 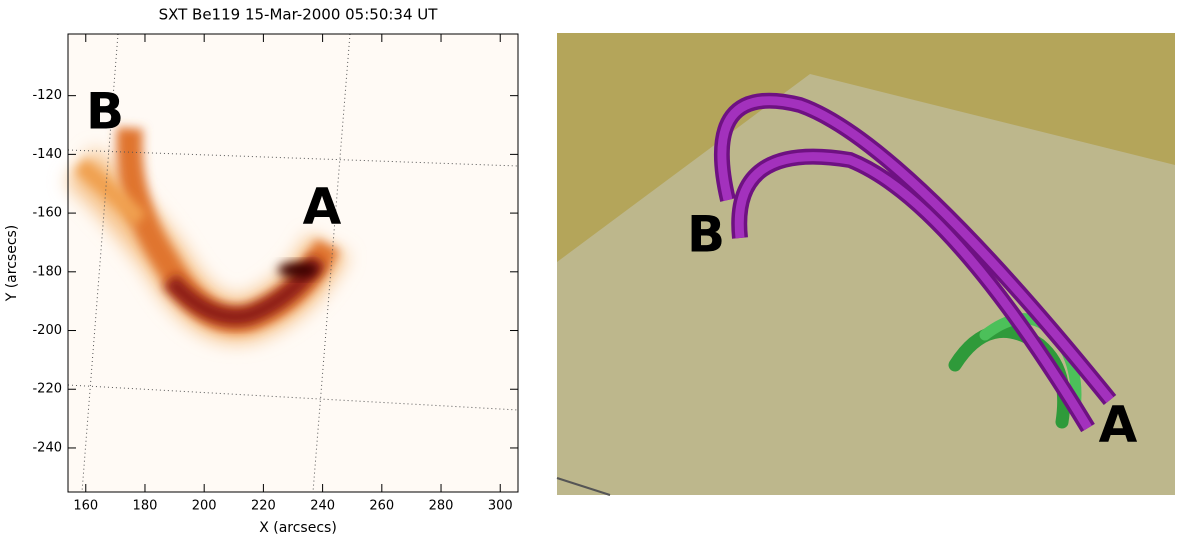 I want to click on x-tick-label: 300, so click(x=500, y=506).